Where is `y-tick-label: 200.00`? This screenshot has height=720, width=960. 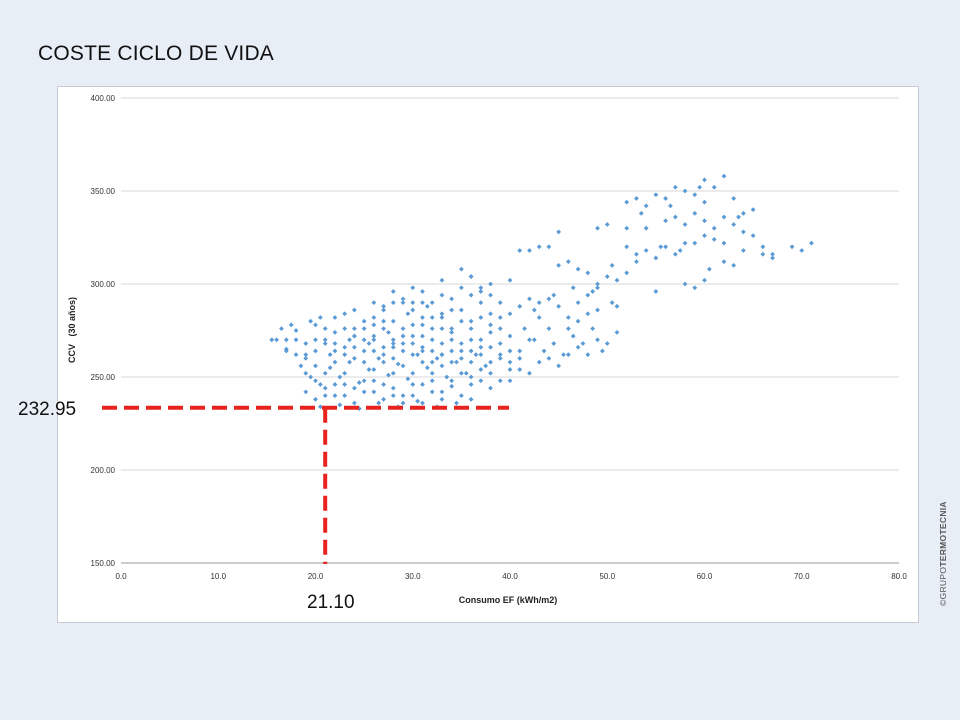
y-tick-label: 200.00 is located at coordinates (103, 470).